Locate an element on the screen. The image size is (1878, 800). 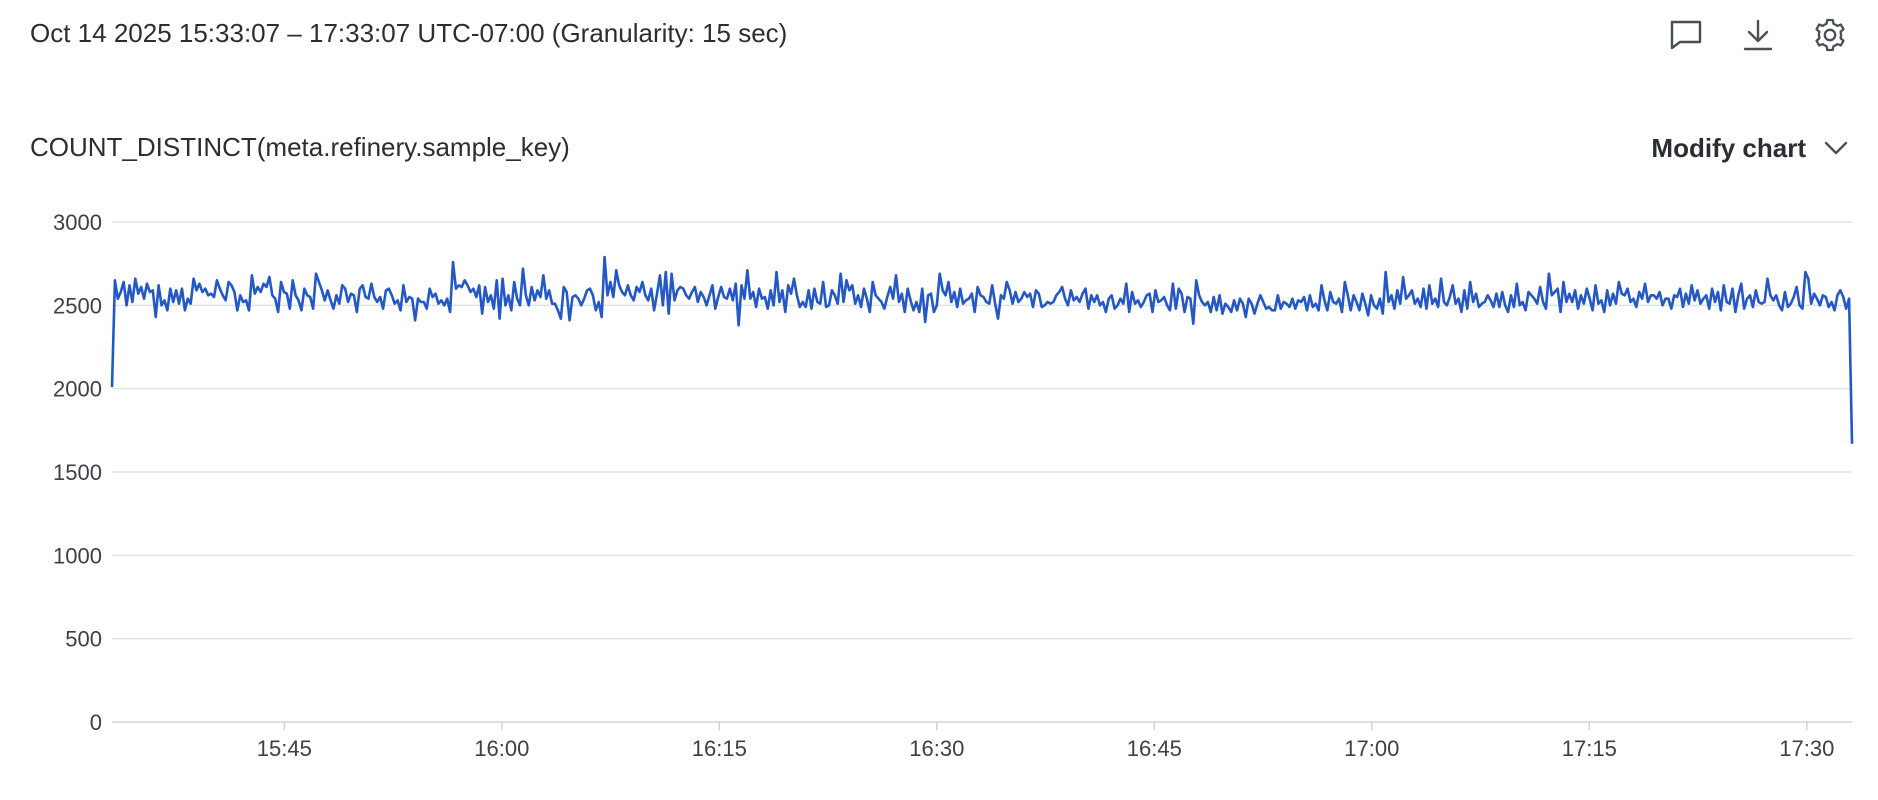
modify-chart-button: Modify chart is located at coordinates (1749, 148).